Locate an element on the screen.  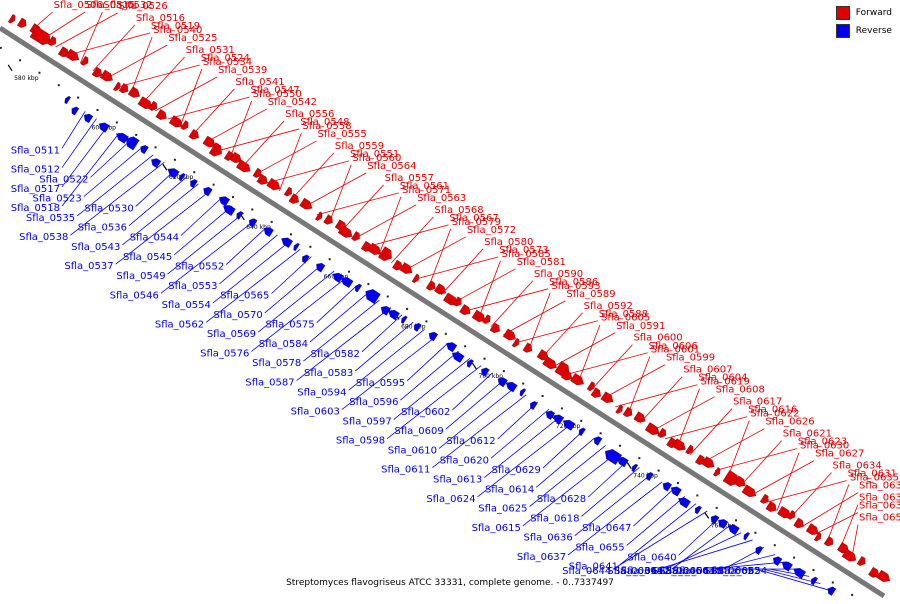
reverse-gene-label: Sfla_0618 is located at coordinates (554, 518).